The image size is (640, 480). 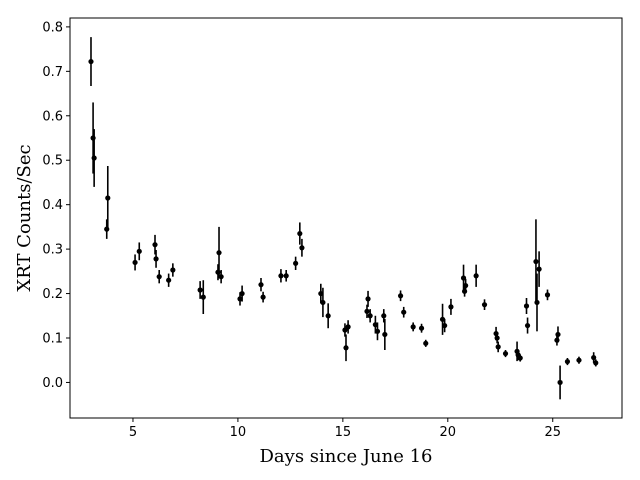 What do you see at coordinates (52, 72) in the screenshot?
I see `y-tick-label: 0.7` at bounding box center [52, 72].